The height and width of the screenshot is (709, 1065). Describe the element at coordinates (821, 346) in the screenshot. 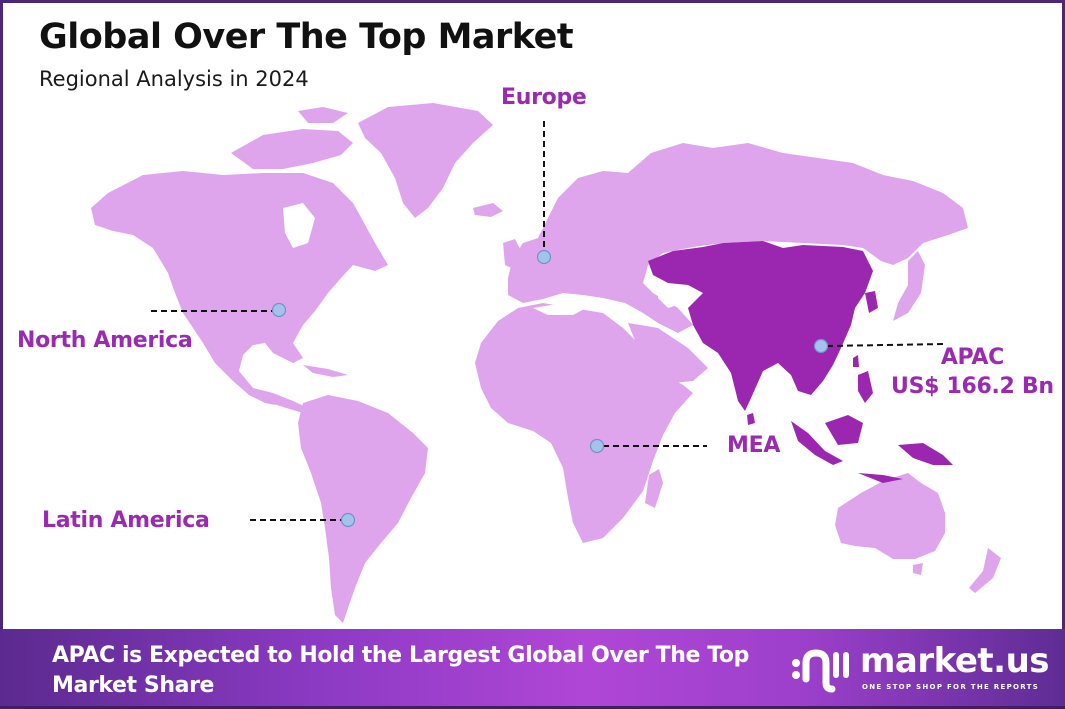

I see `apac-marker` at that location.